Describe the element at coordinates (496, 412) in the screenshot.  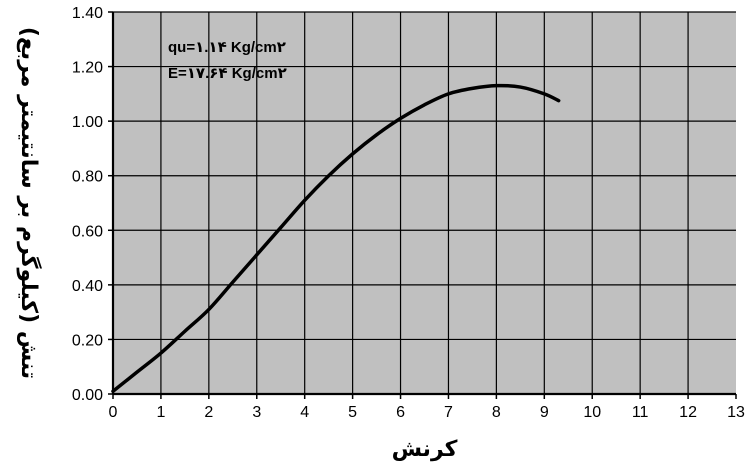
I see `x-tick-label: 8` at that location.